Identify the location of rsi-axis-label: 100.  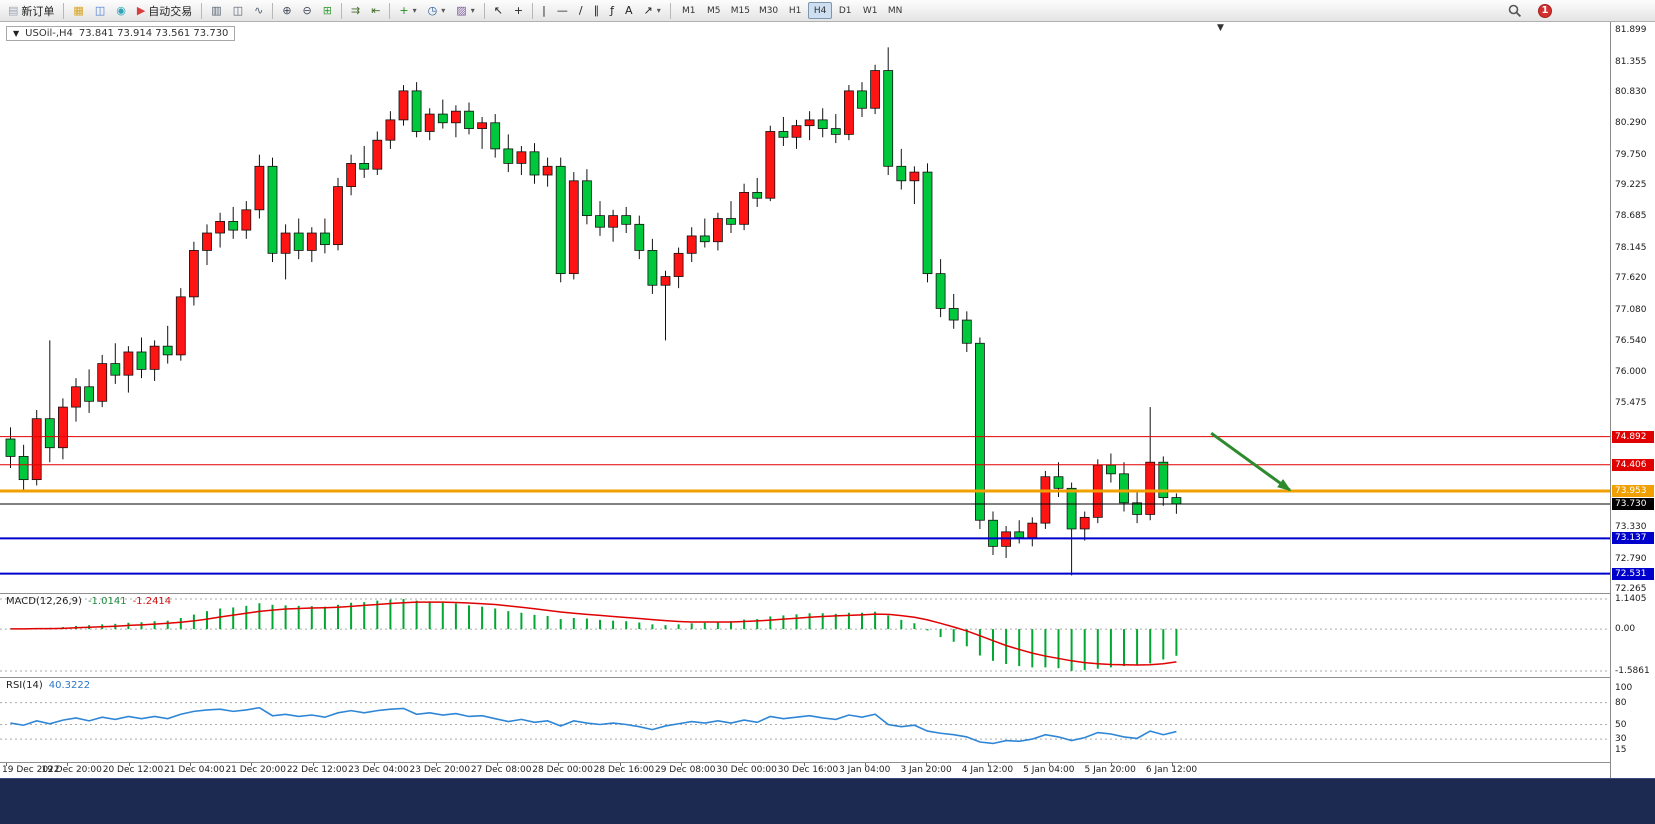
(1624, 688).